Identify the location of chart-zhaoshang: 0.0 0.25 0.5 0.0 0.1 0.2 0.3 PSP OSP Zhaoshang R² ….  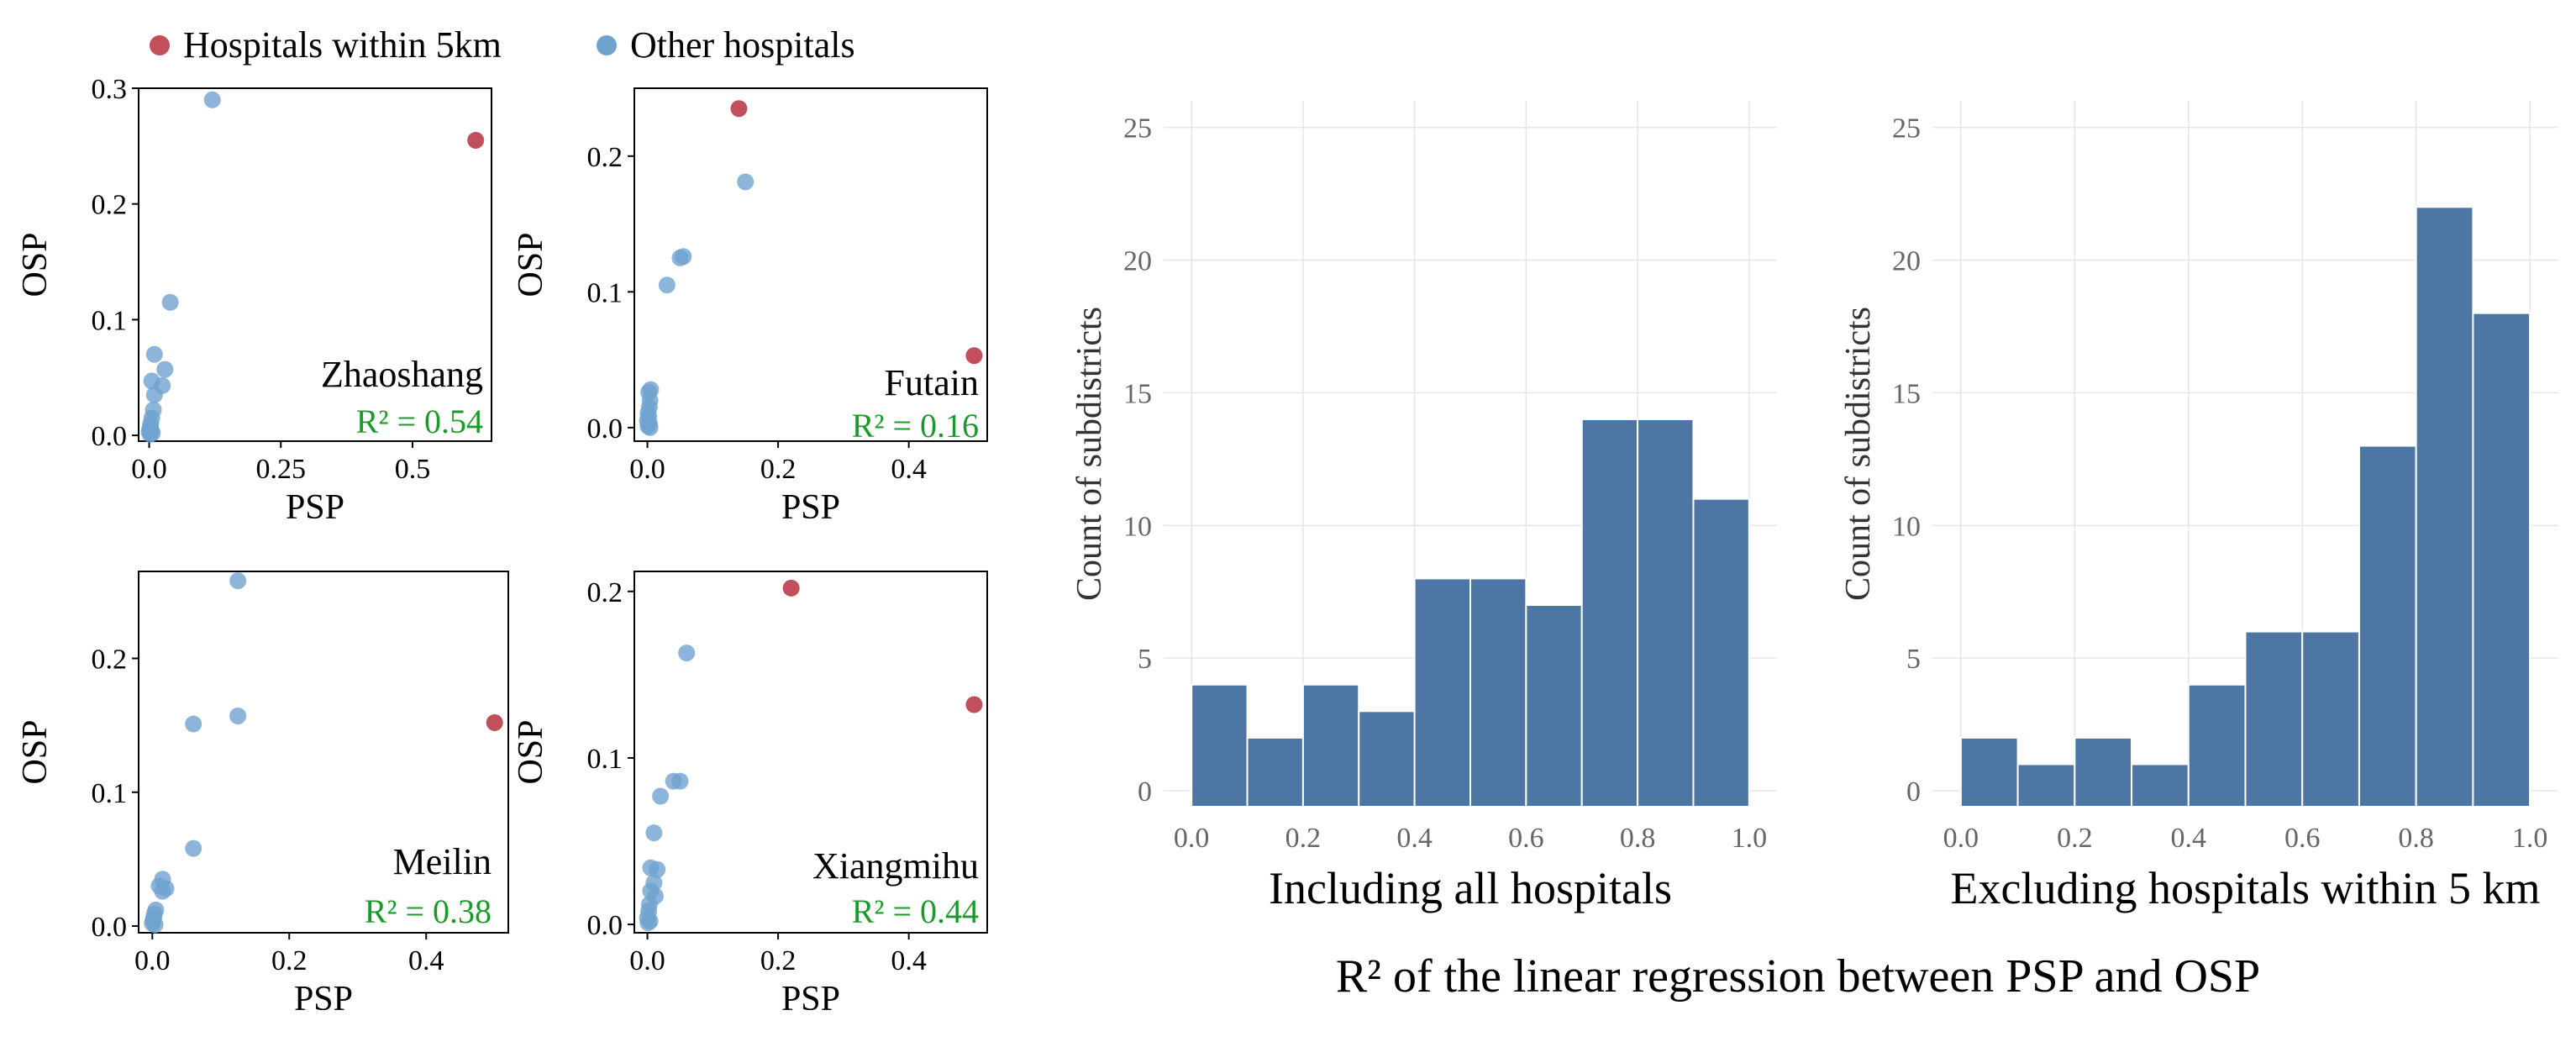
(254, 301).